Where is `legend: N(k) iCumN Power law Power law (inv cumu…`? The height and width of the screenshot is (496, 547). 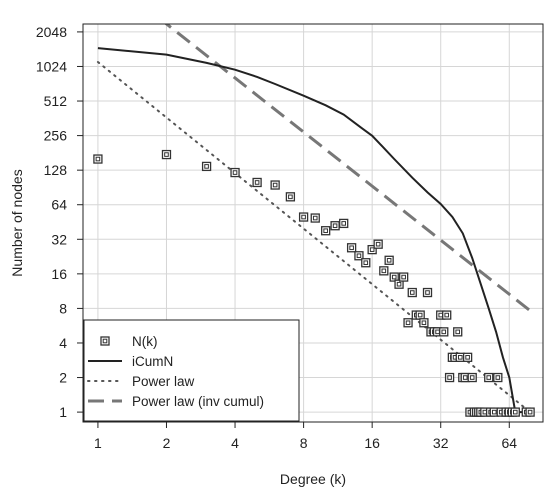
legend: N(k) iCumN Power law Power law (inv cumu… is located at coordinates (191, 370).